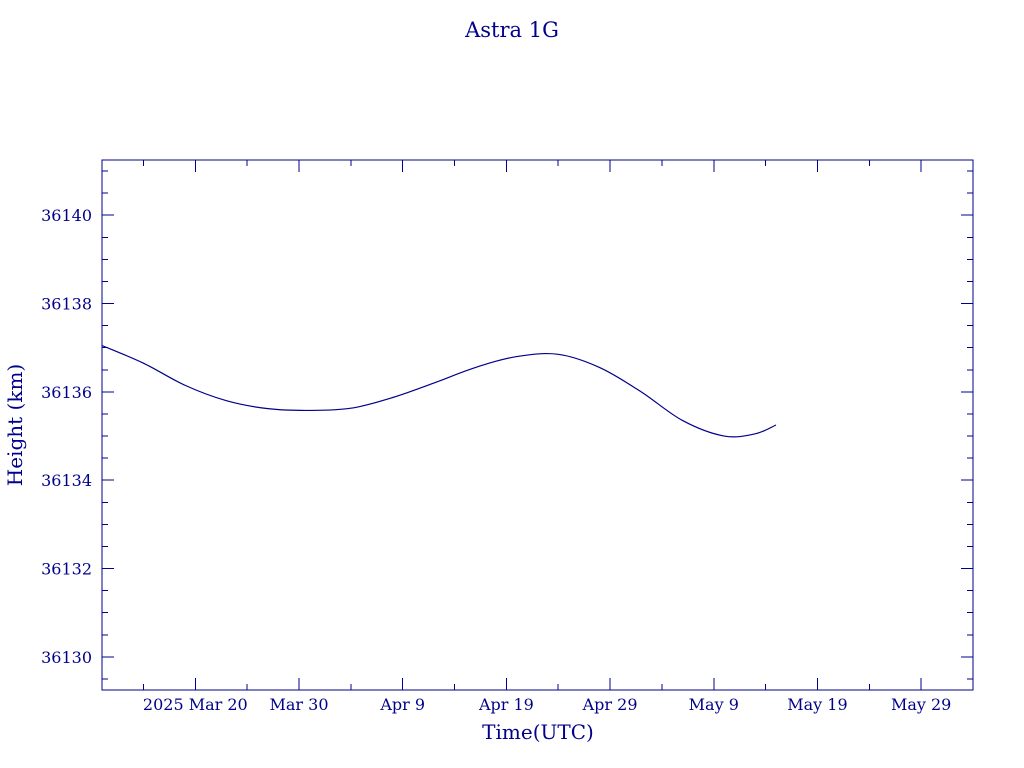  Describe the element at coordinates (921, 704) in the screenshot. I see `x-tick-label: May 29` at that location.